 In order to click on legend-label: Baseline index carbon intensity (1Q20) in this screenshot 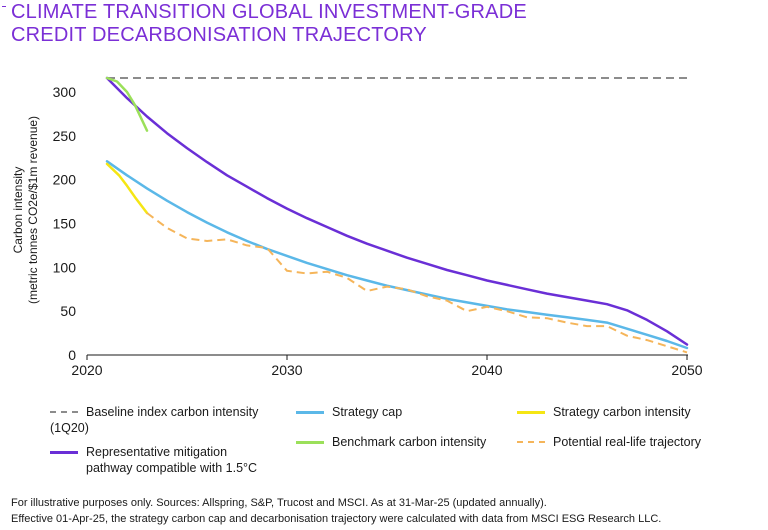, I will do `click(154, 420)`.